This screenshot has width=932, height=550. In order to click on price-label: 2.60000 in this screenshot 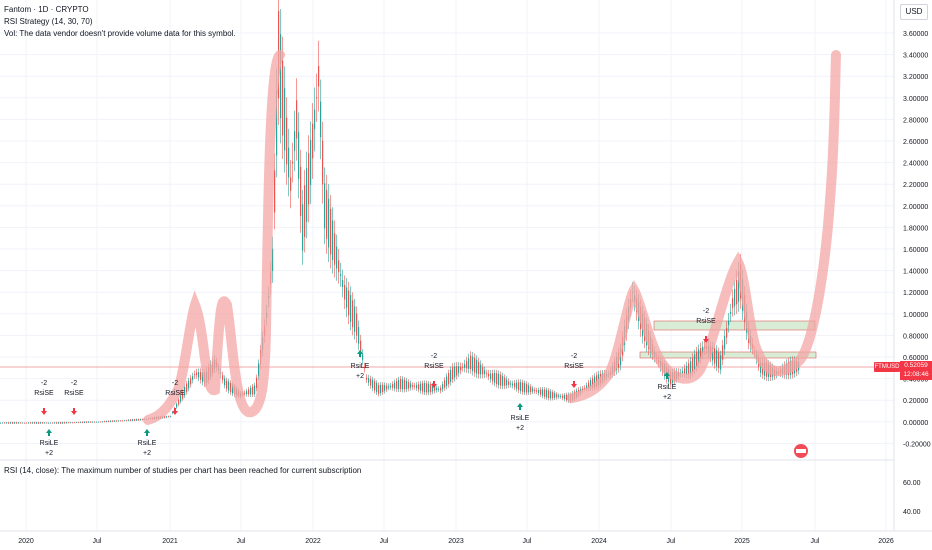, I will do `click(915, 142)`.